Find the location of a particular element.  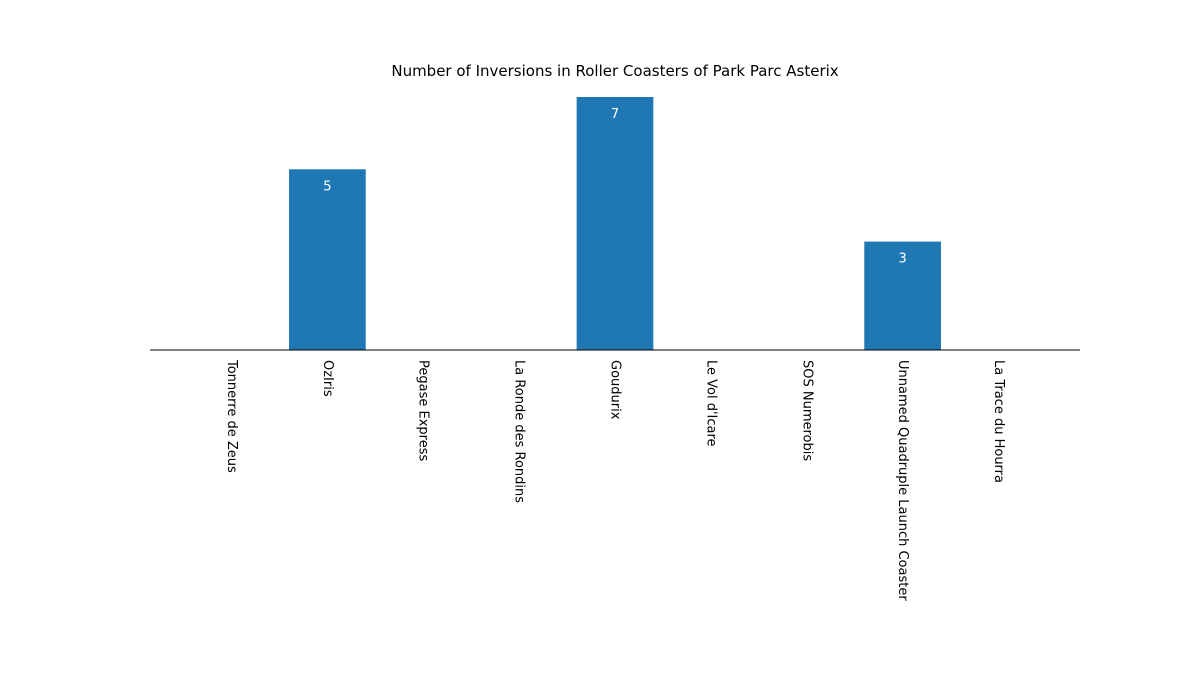

x-tick-label: Tonnerre de Zeus is located at coordinates (231, 416).